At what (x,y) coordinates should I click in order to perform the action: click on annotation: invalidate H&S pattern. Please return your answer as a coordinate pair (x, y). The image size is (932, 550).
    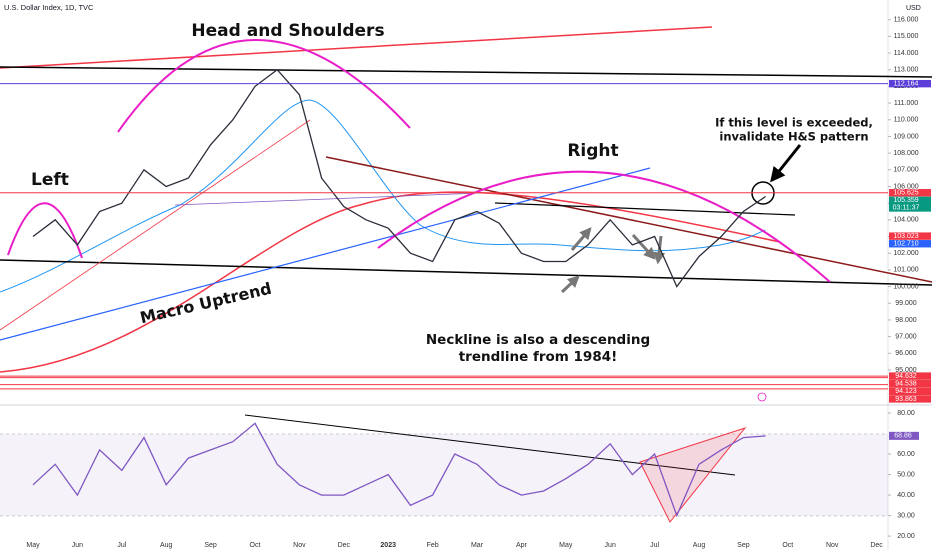
    Looking at the image, I should click on (793, 137).